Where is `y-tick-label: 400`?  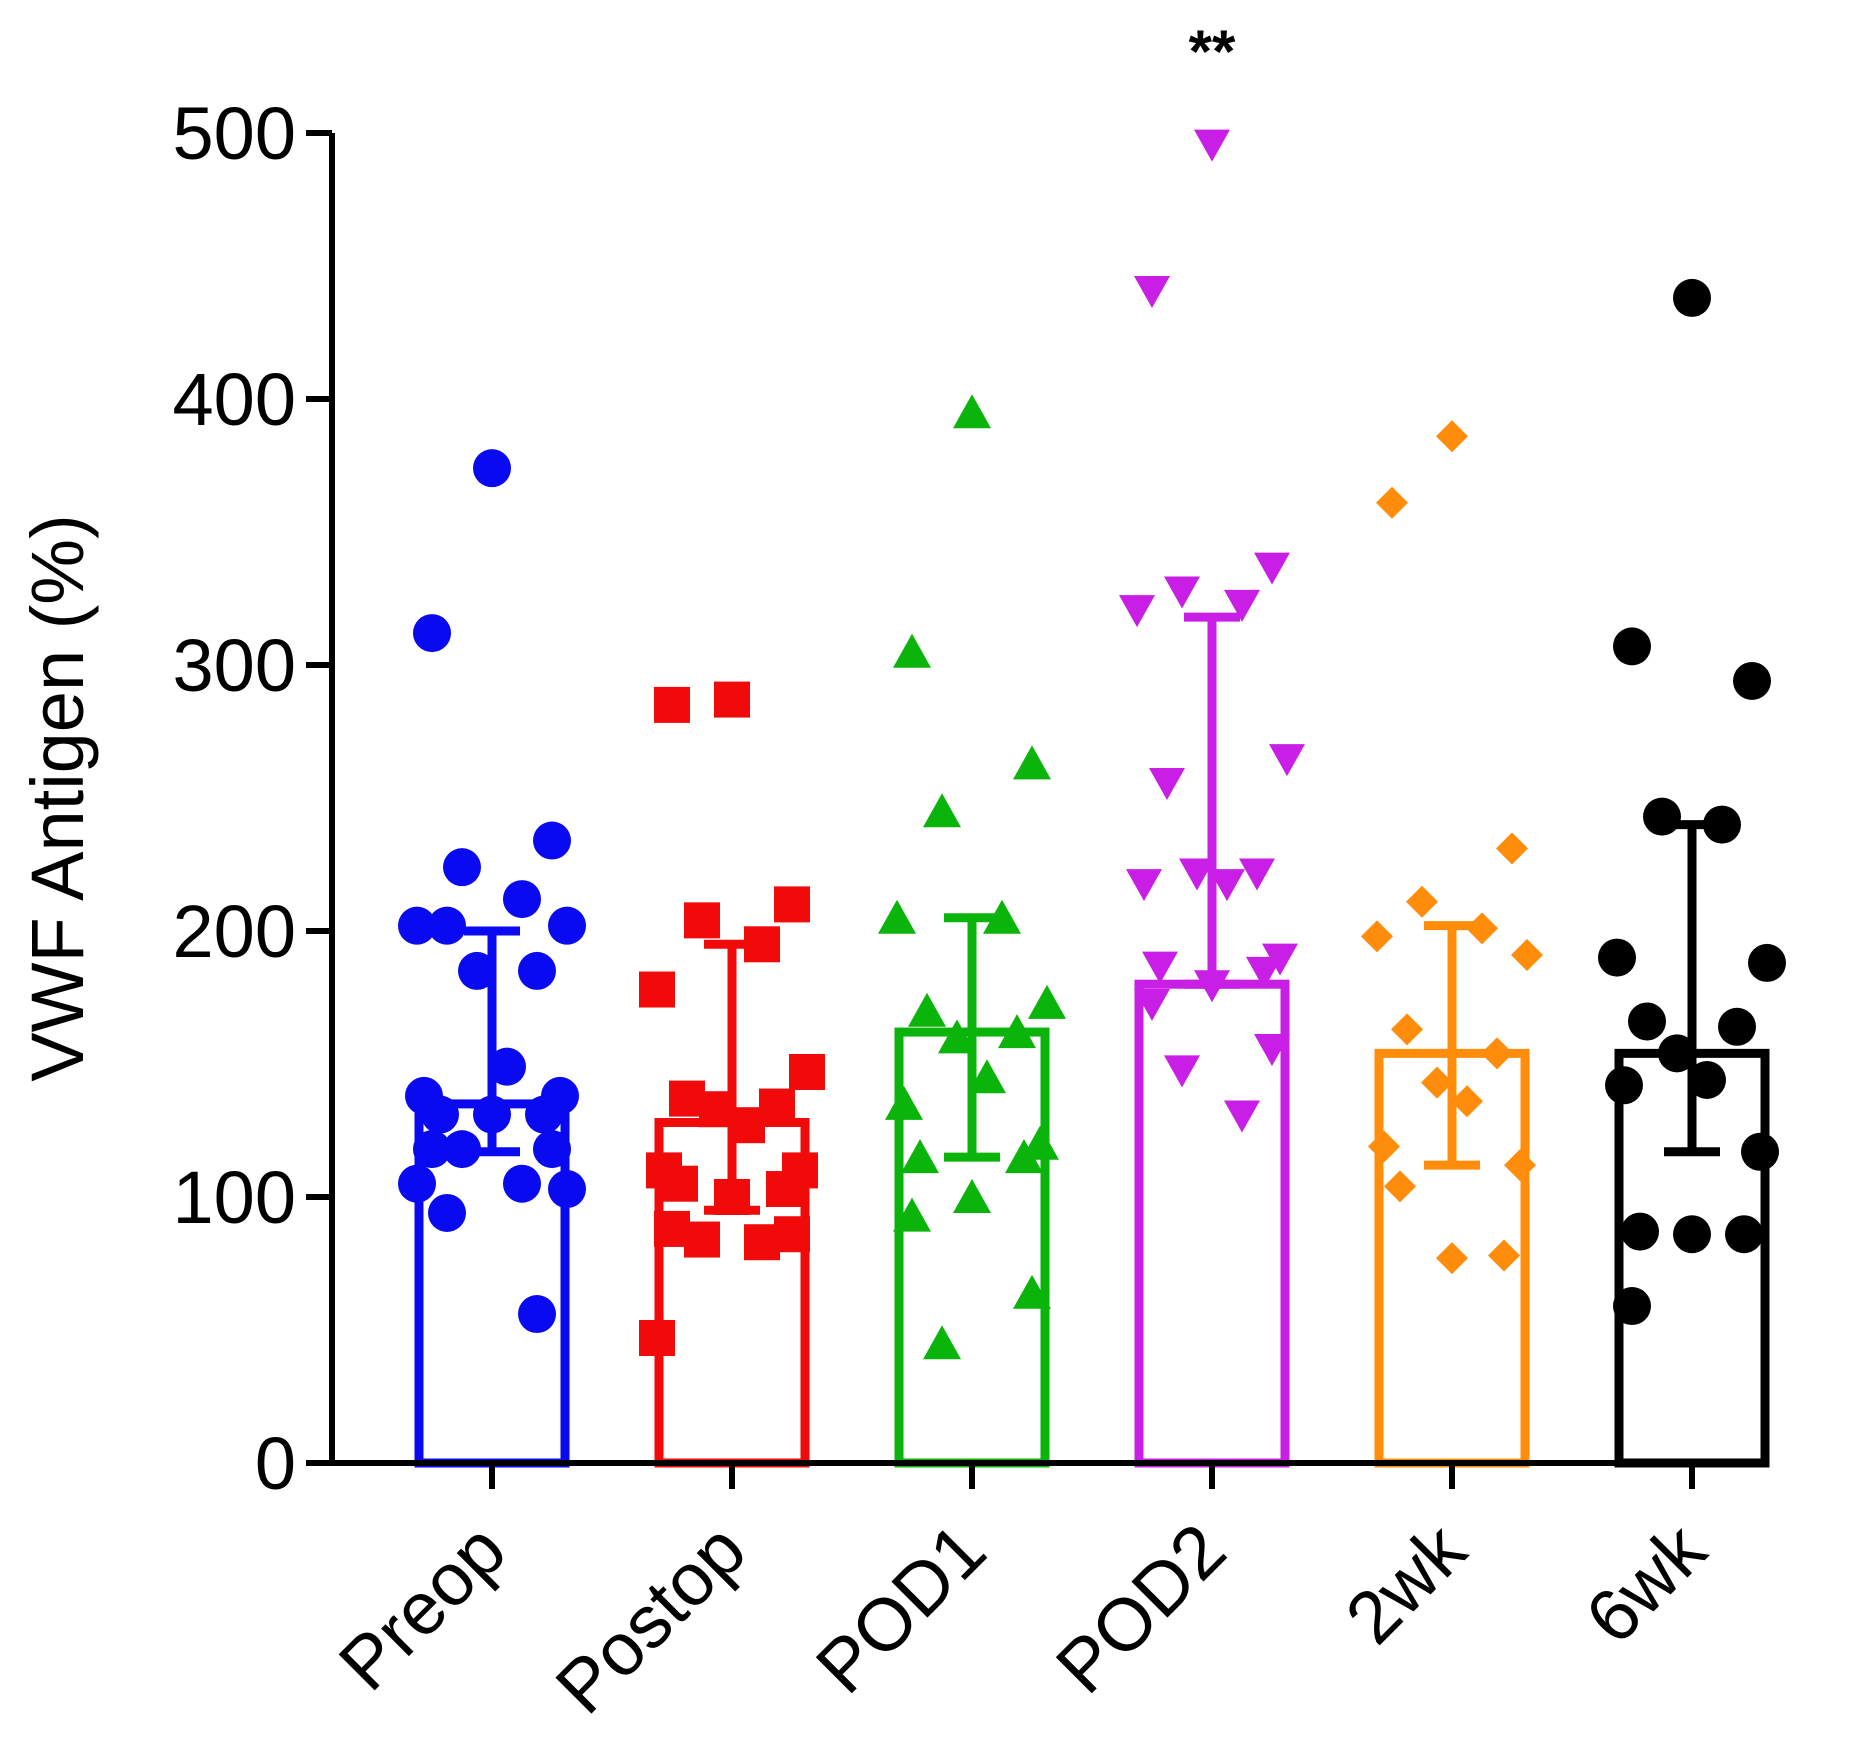
y-tick-label: 400 is located at coordinates (234, 399).